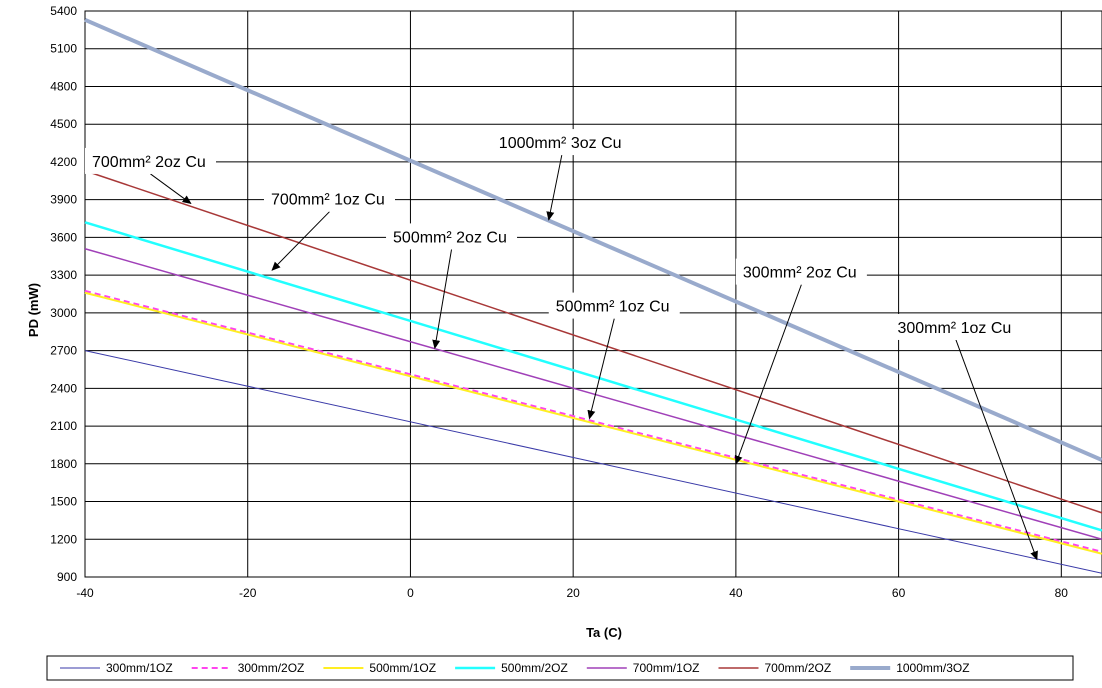 The image size is (1102, 688). What do you see at coordinates (85, 593) in the screenshot?
I see `x-tick-label: -40` at bounding box center [85, 593].